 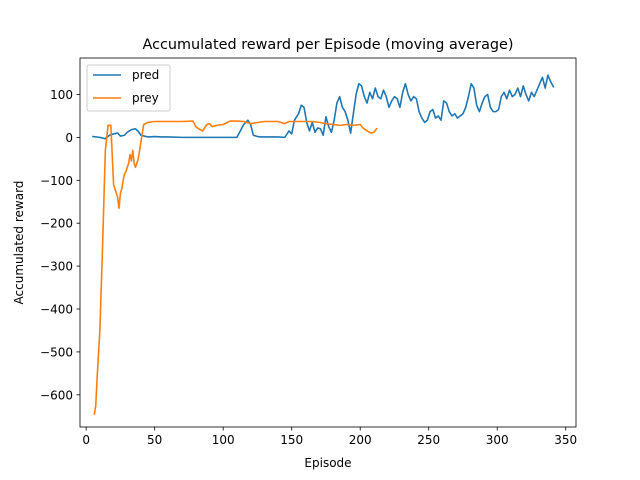 What do you see at coordinates (327, 463) in the screenshot?
I see `x-axis-title: Episode` at bounding box center [327, 463].